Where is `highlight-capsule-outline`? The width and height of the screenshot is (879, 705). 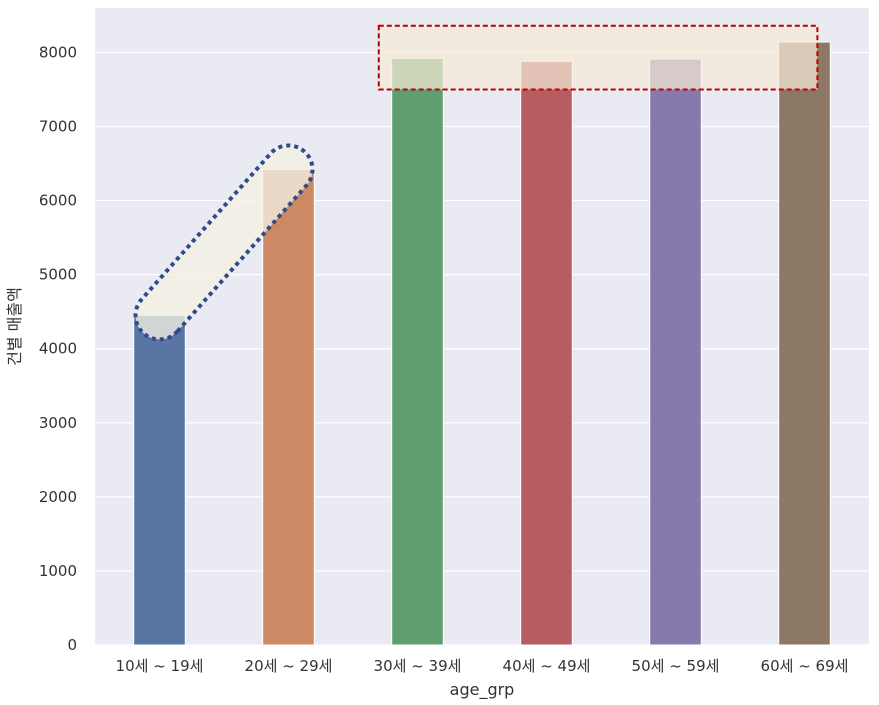
highlight-capsule-outline is located at coordinates (224, 242).